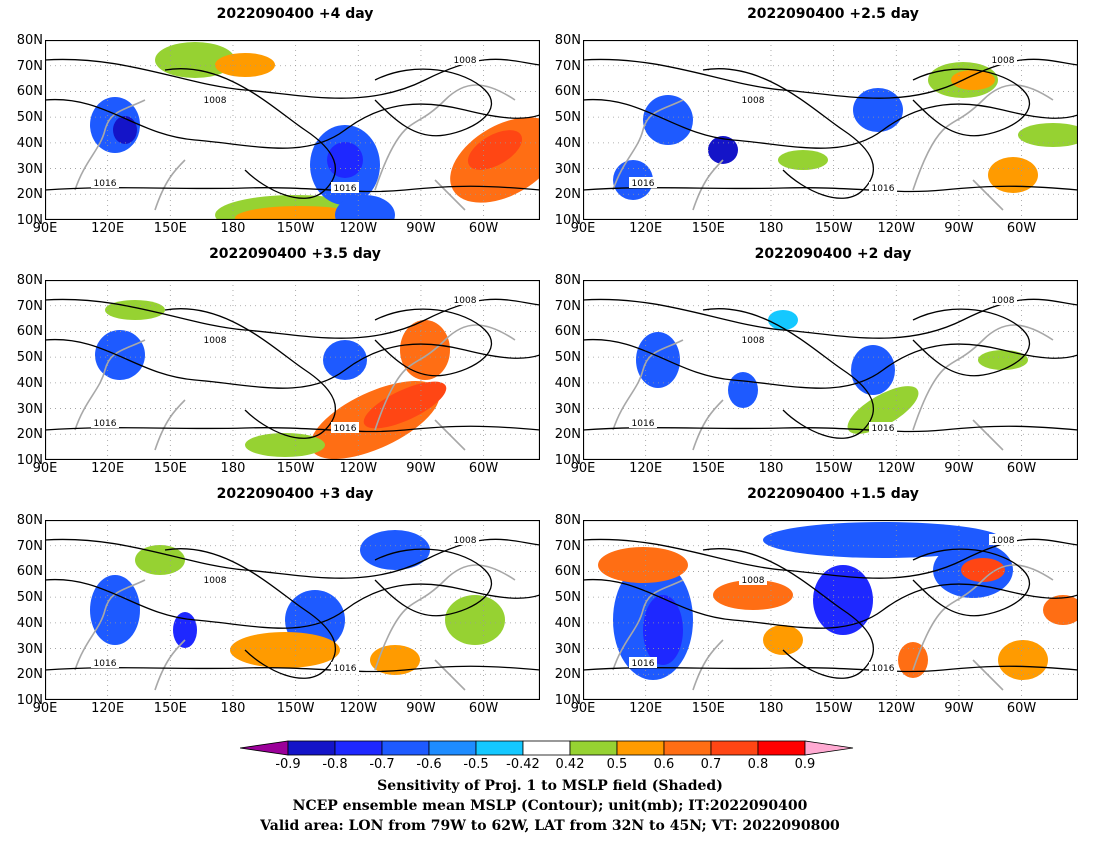 The image size is (1100, 850). I want to click on lon-label: 120W, so click(358, 228).